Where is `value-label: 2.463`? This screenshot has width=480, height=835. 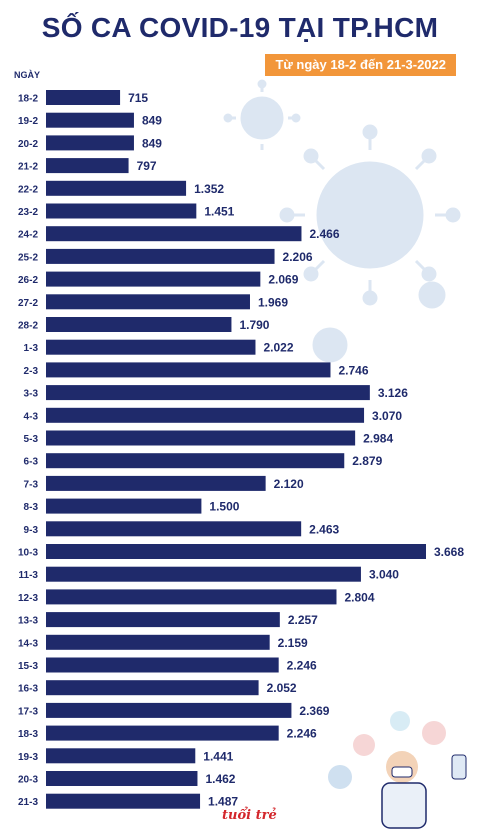 value-label: 2.463 is located at coordinates (324, 529).